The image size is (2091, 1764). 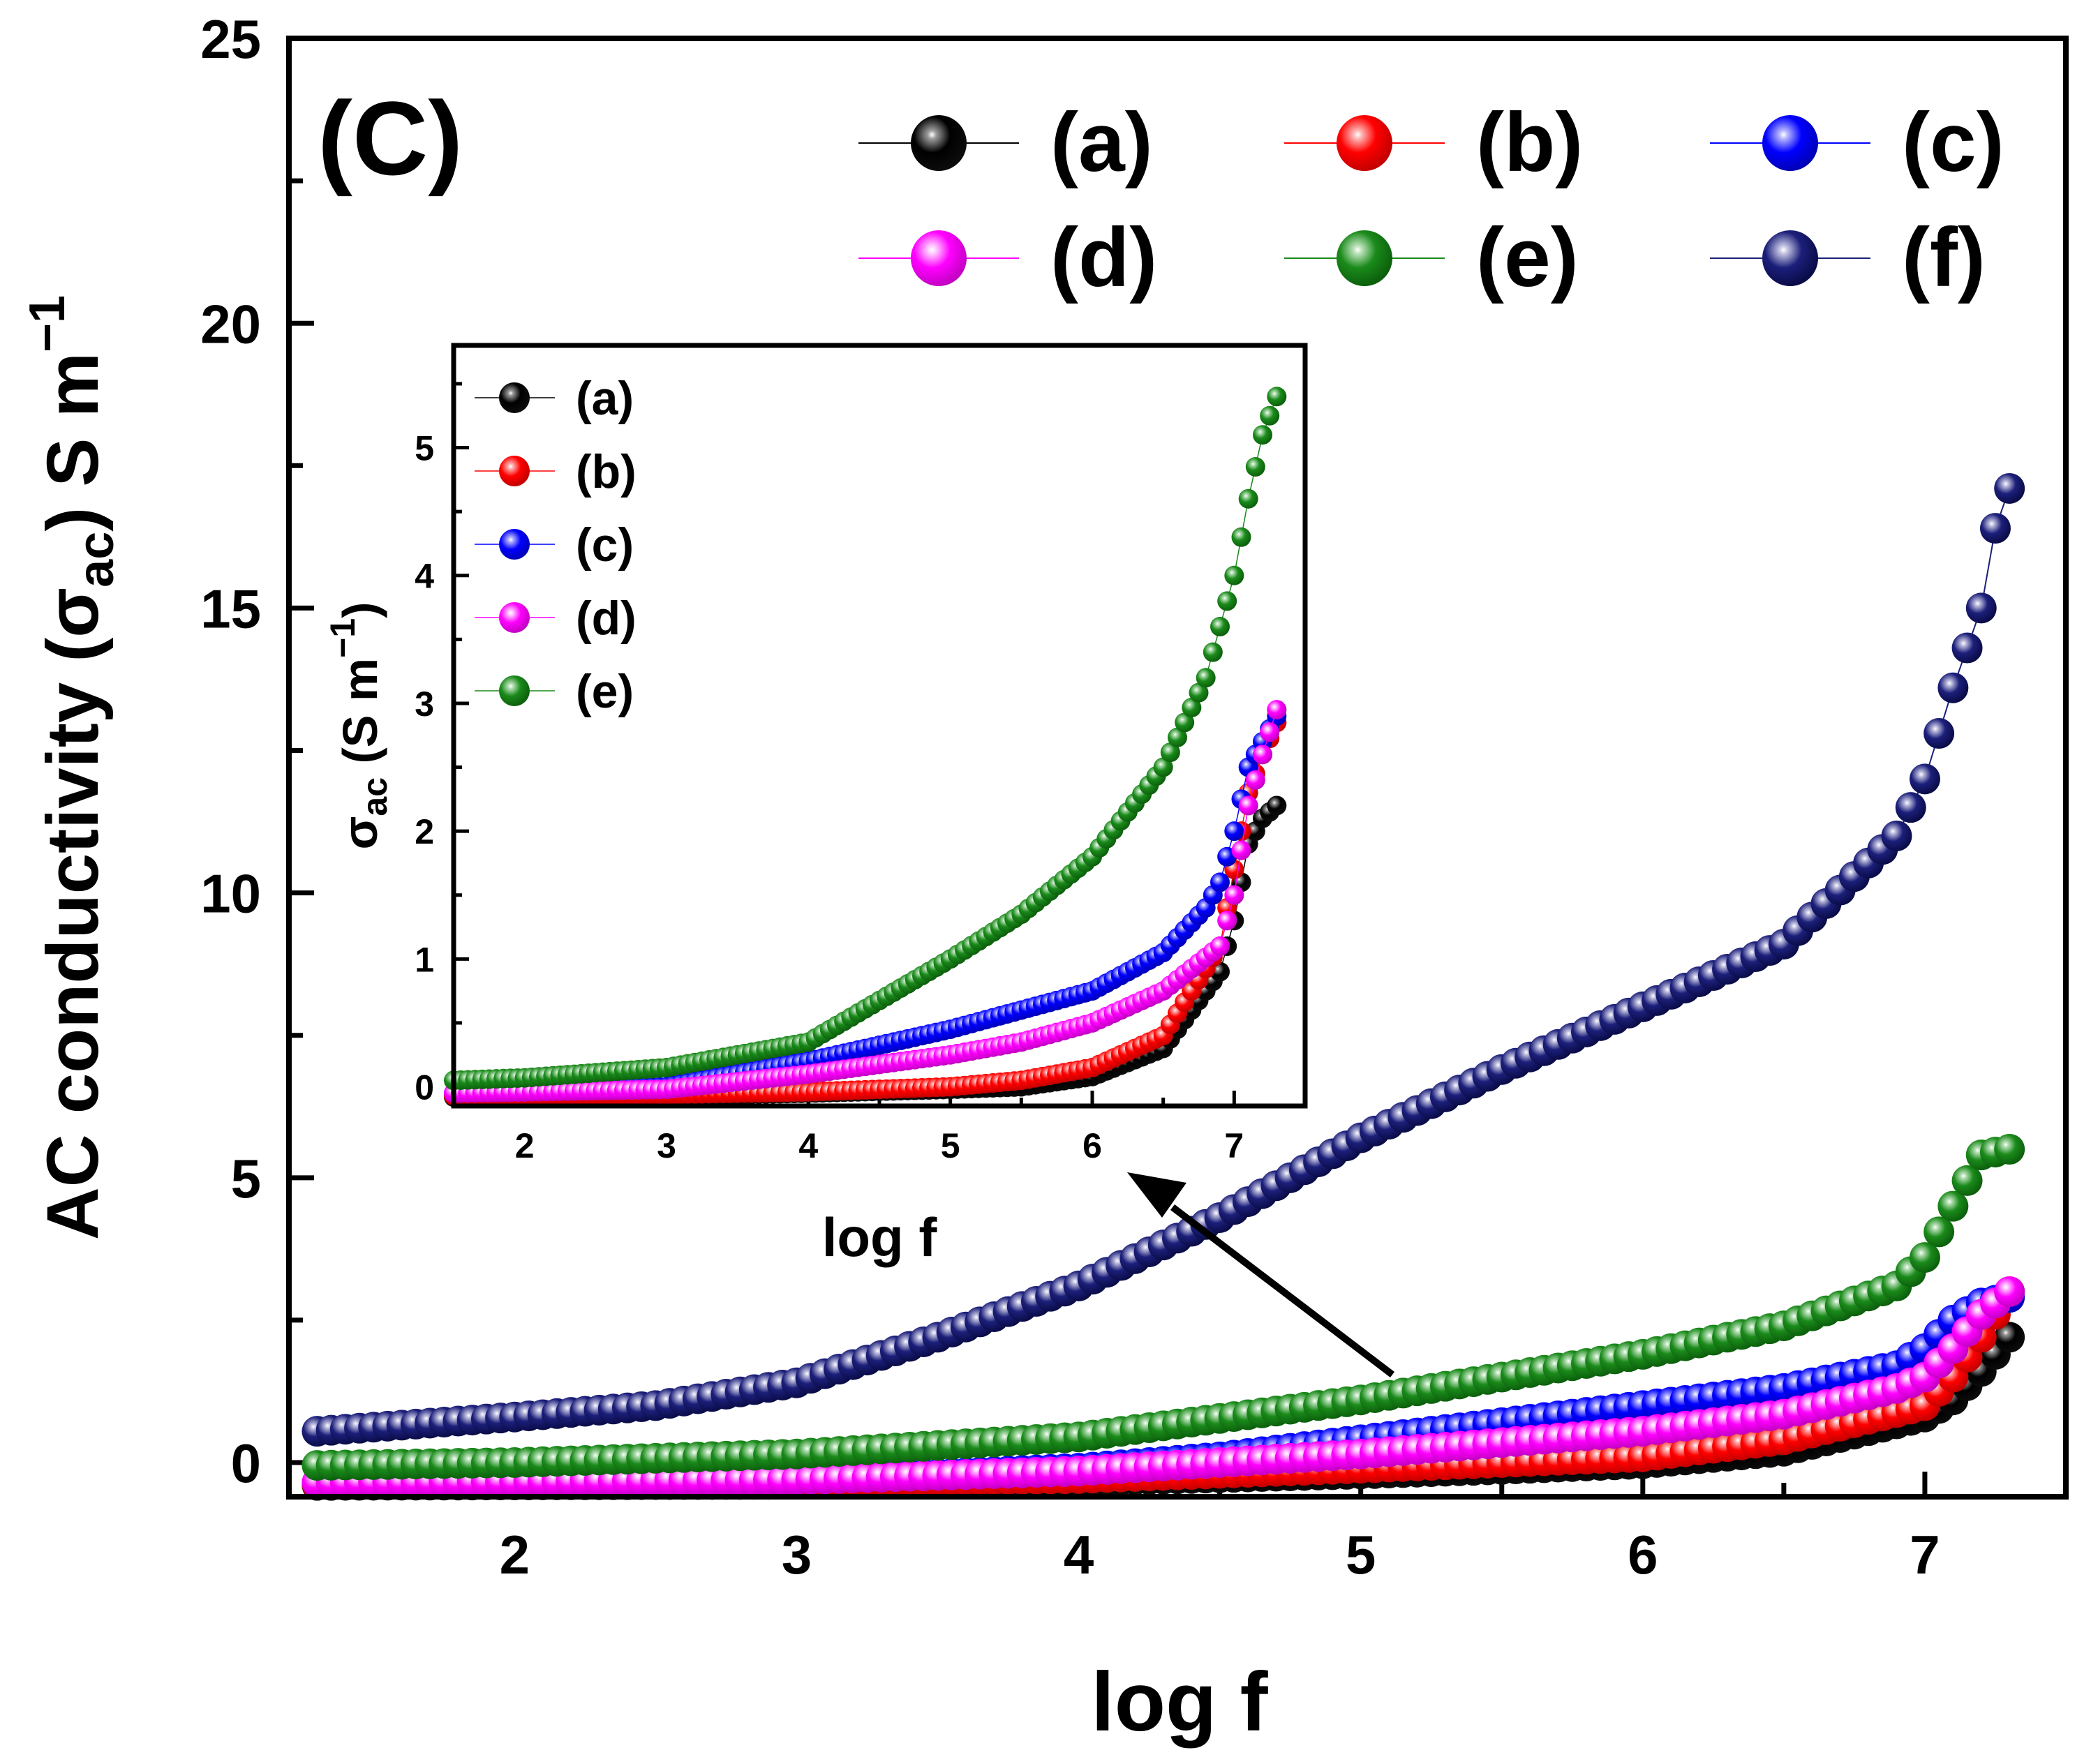 I want to click on y-tick-label: 20, so click(x=230, y=324).